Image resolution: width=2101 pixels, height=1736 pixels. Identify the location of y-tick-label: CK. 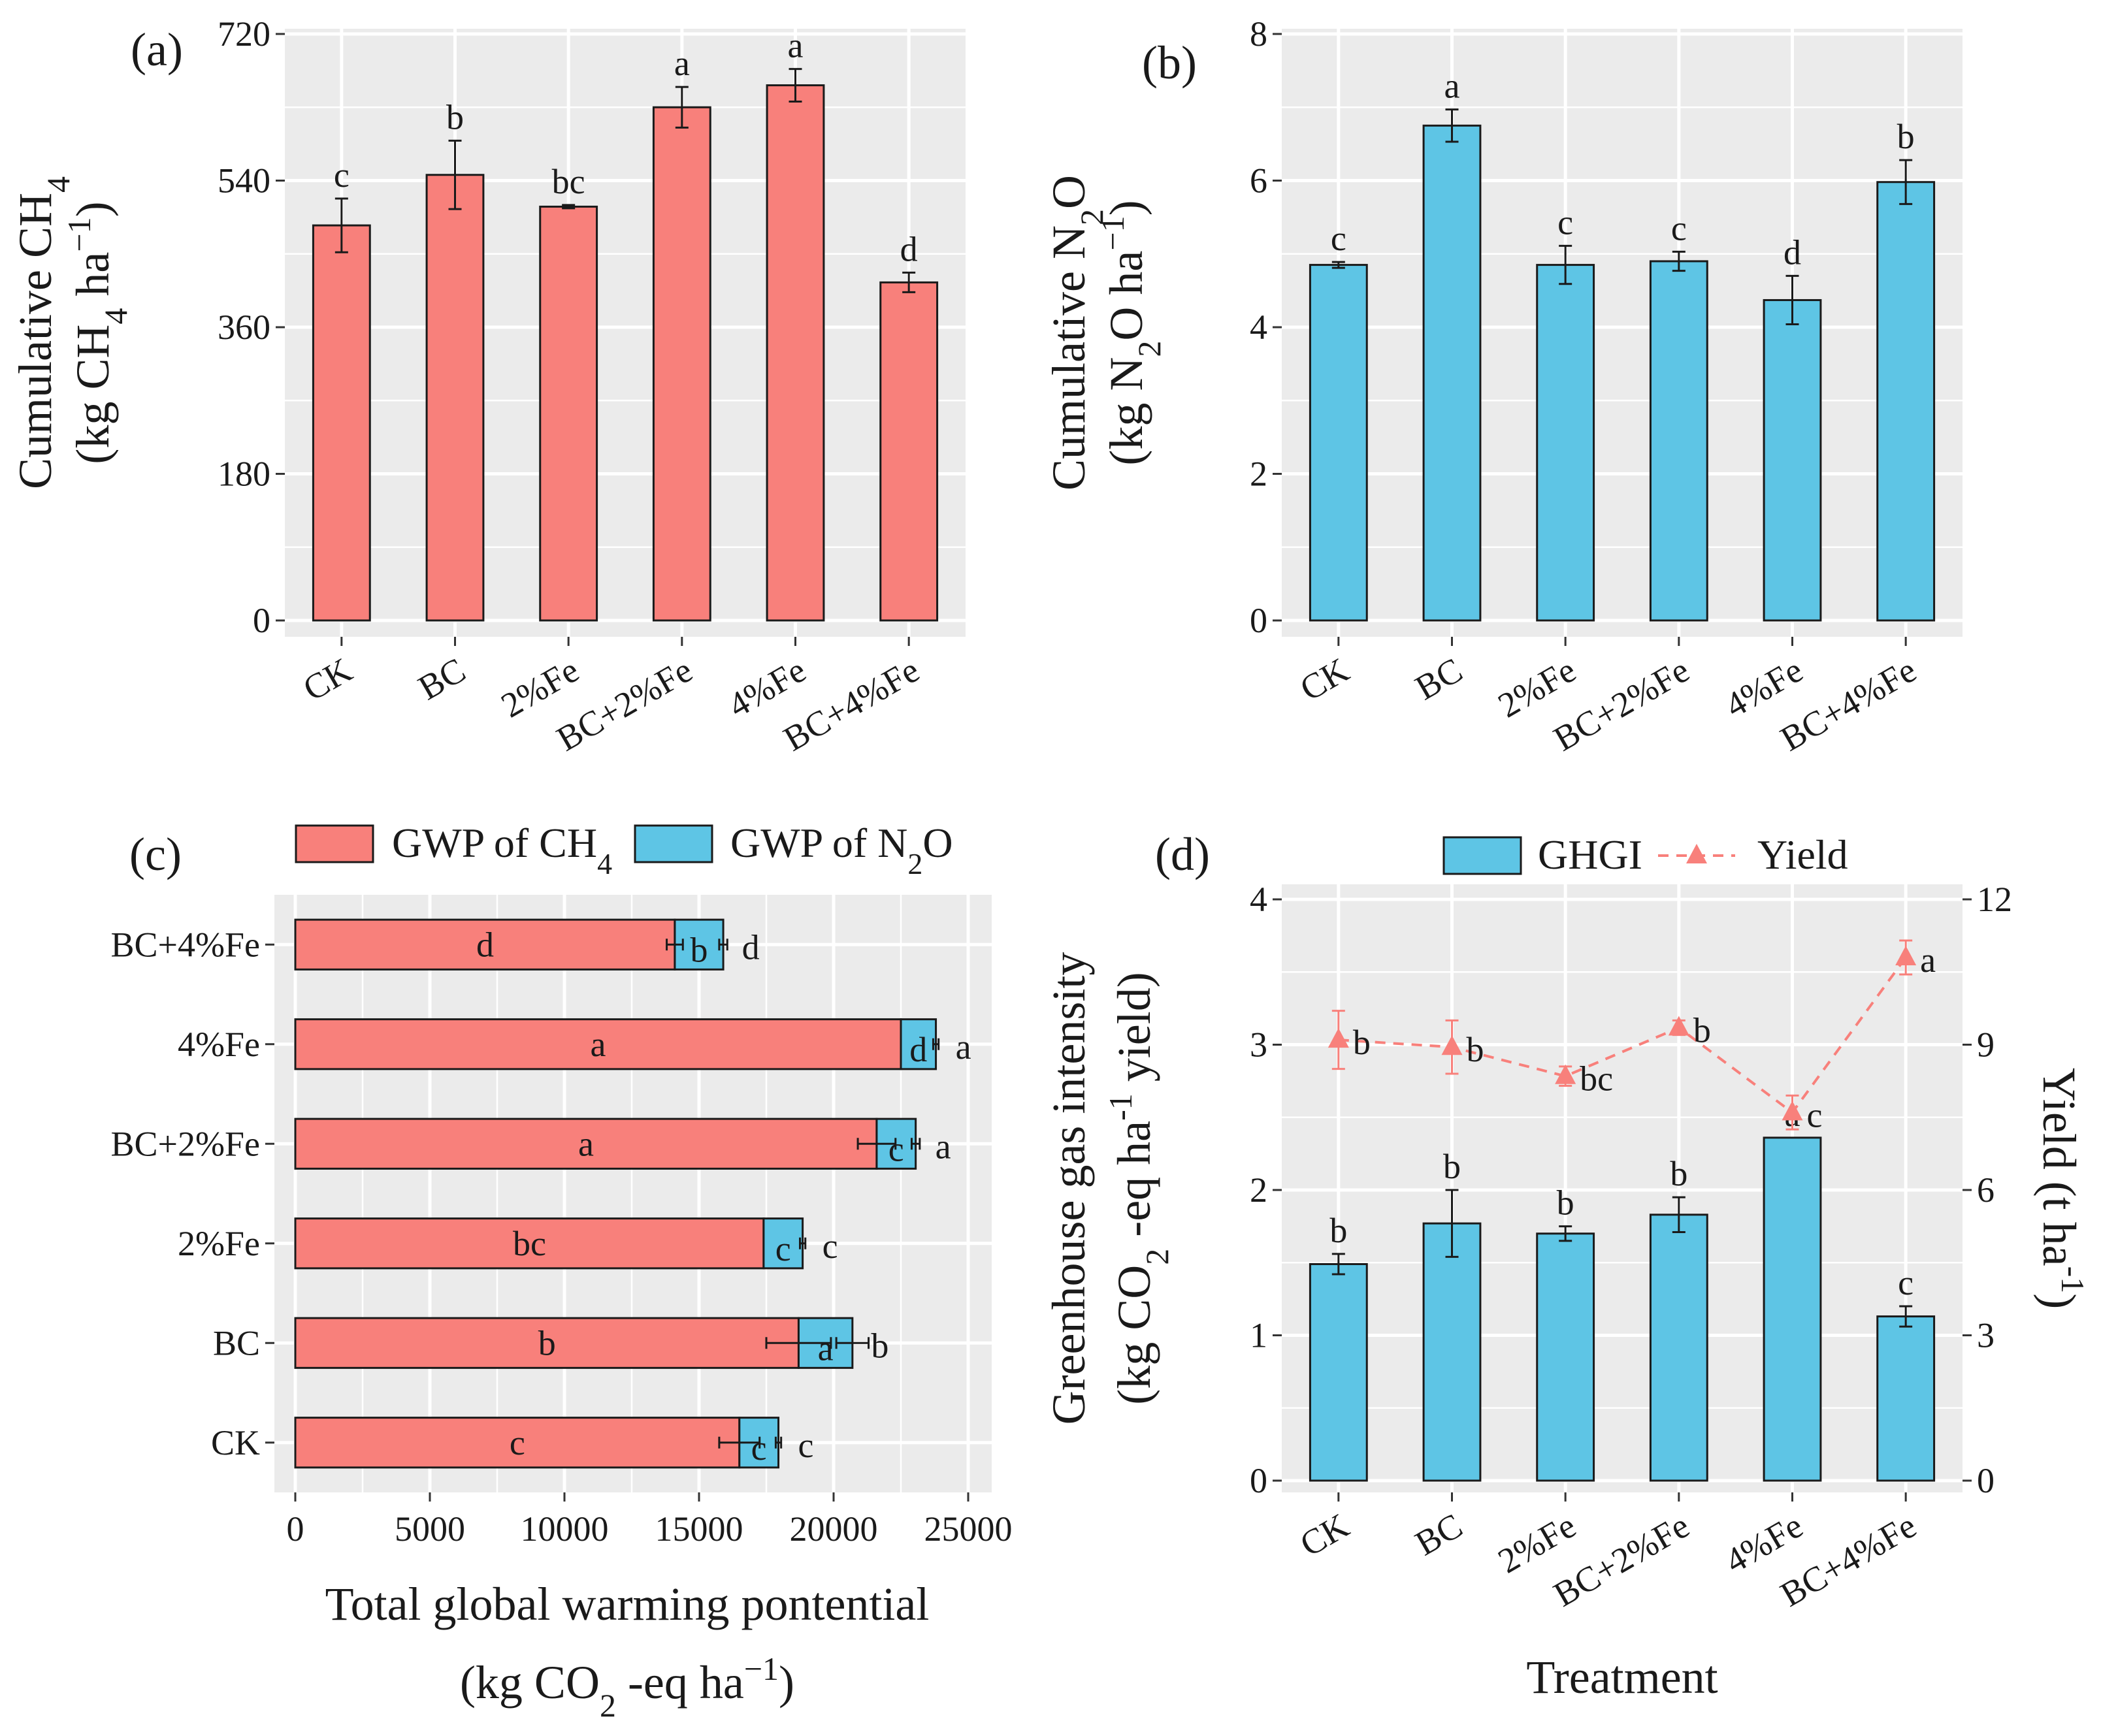
(235, 1443).